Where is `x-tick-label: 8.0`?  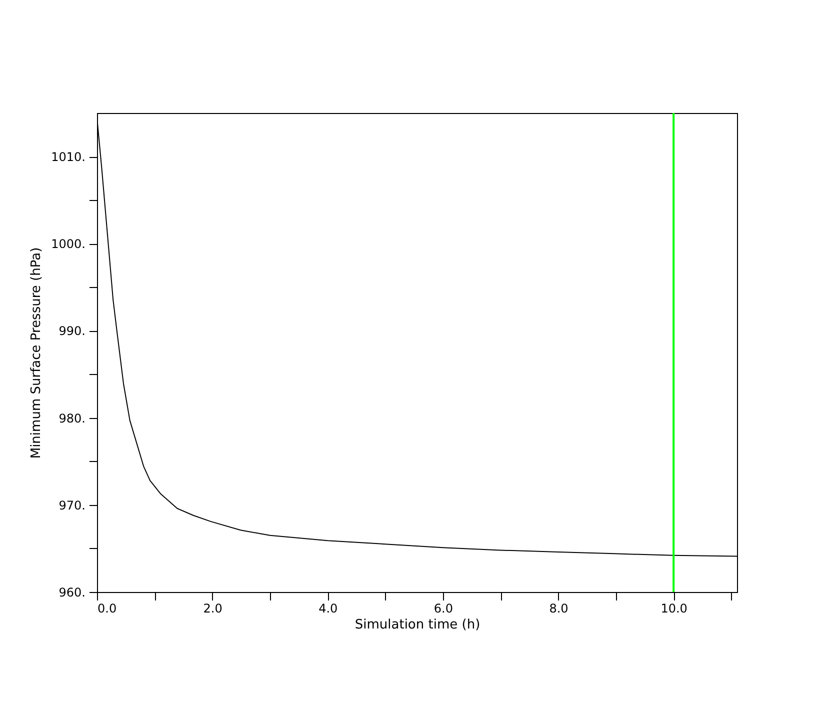 x-tick-label: 8.0 is located at coordinates (558, 609).